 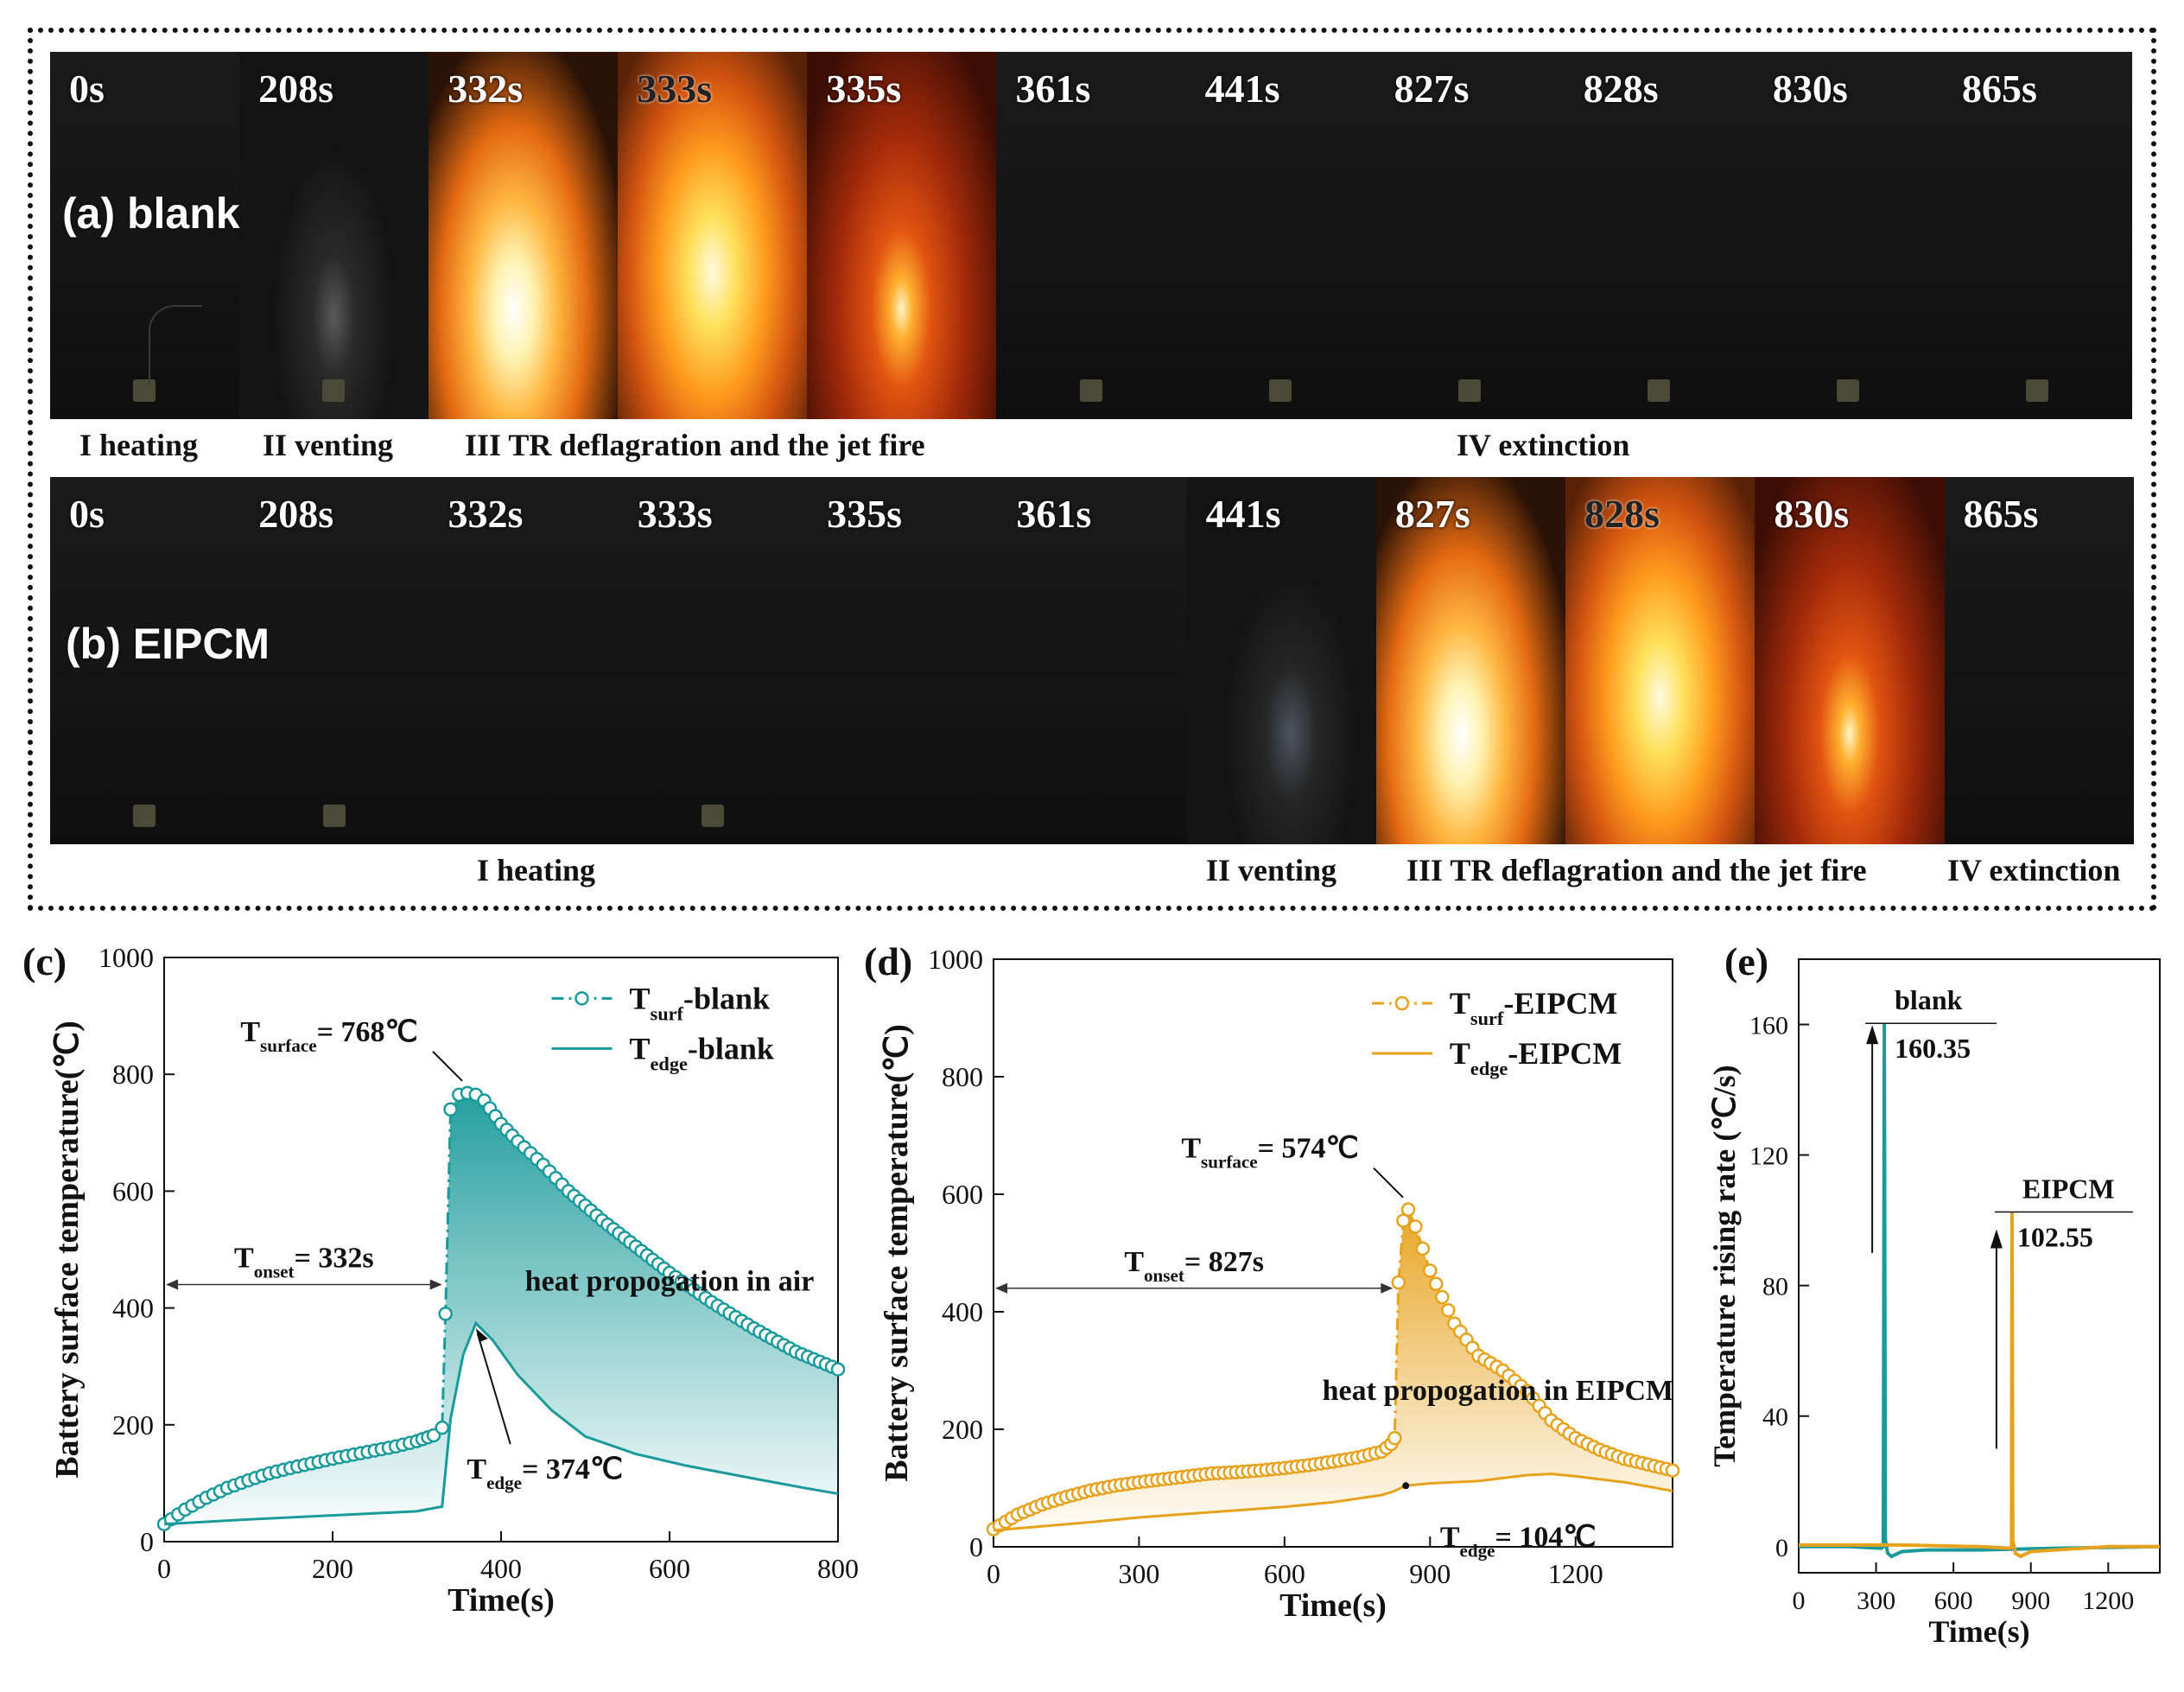 I want to click on phase-b-heating: I heating, so click(x=537, y=870).